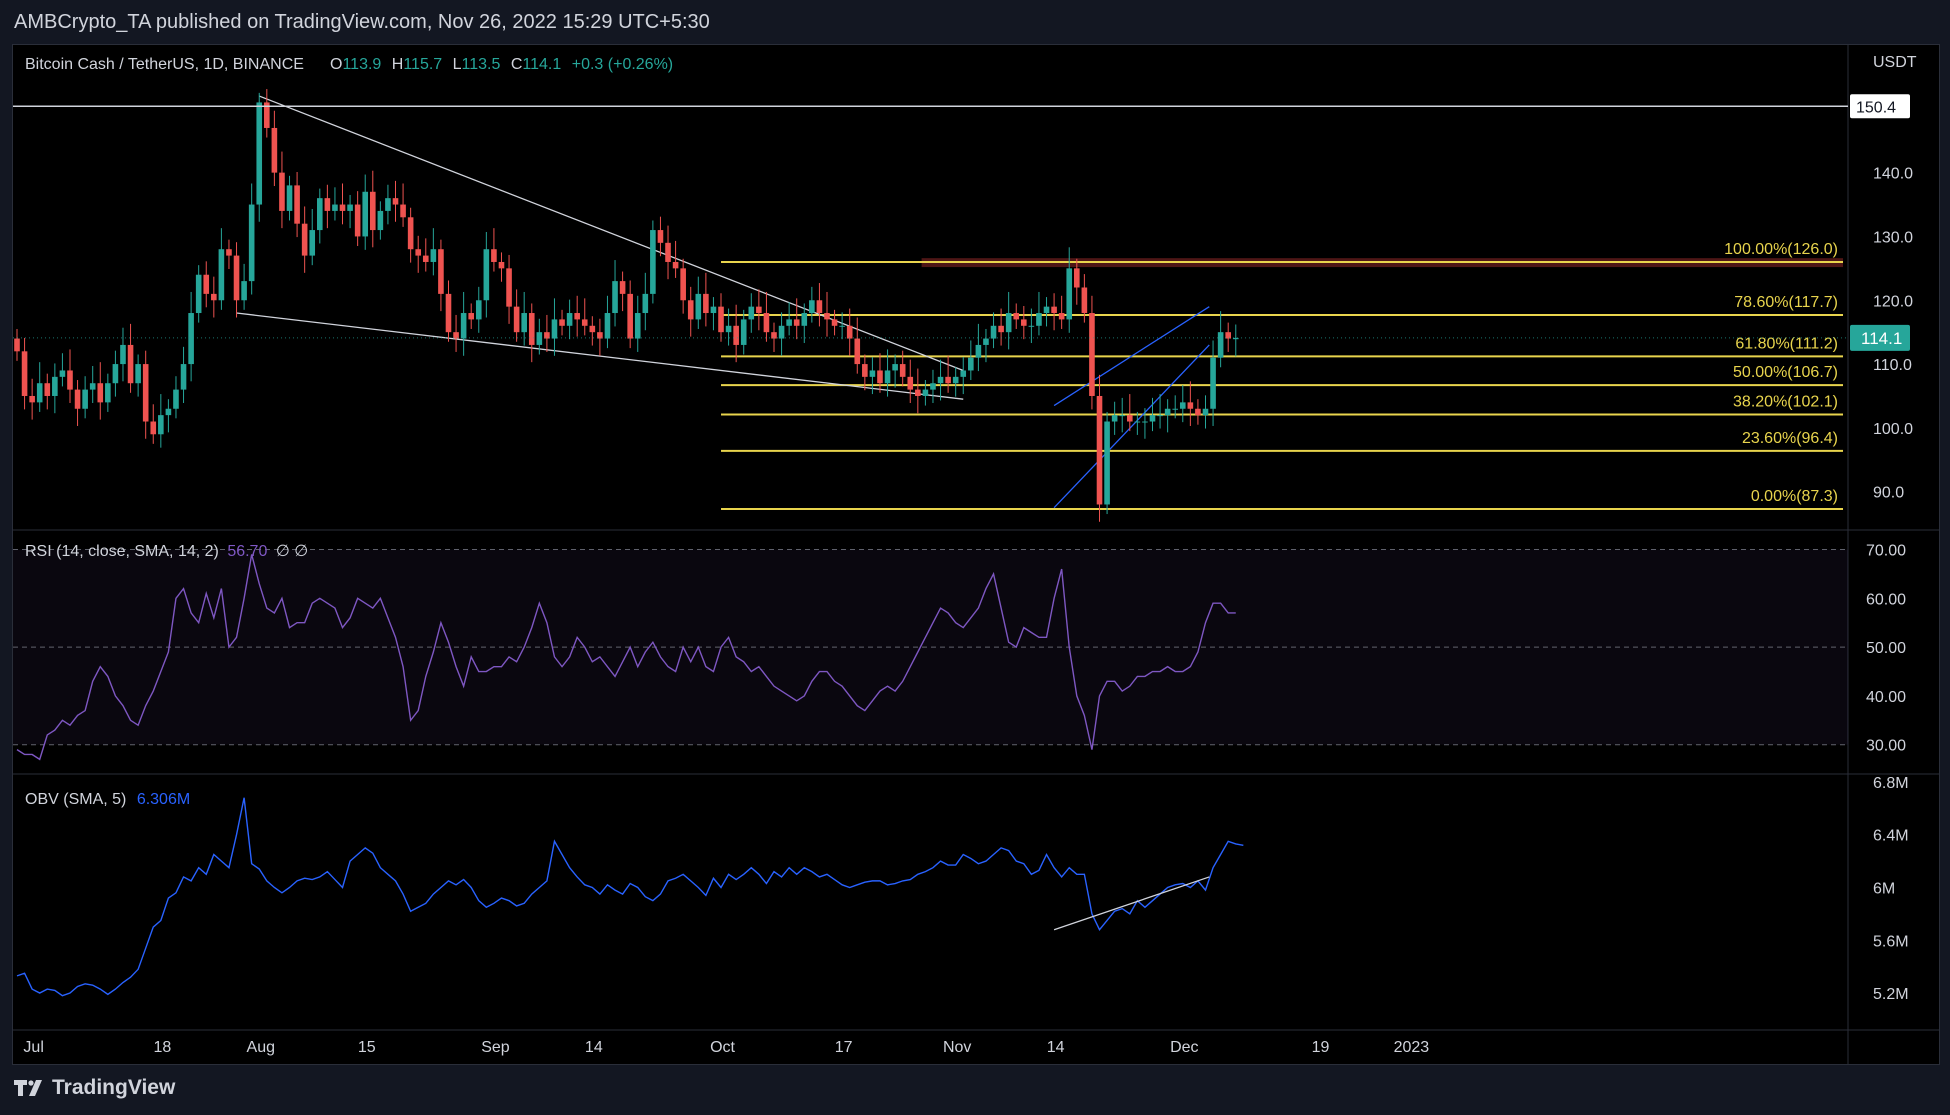 This screenshot has height=1115, width=1950. What do you see at coordinates (1891, 783) in the screenshot?
I see `obv-tick-label: 6.8M` at bounding box center [1891, 783].